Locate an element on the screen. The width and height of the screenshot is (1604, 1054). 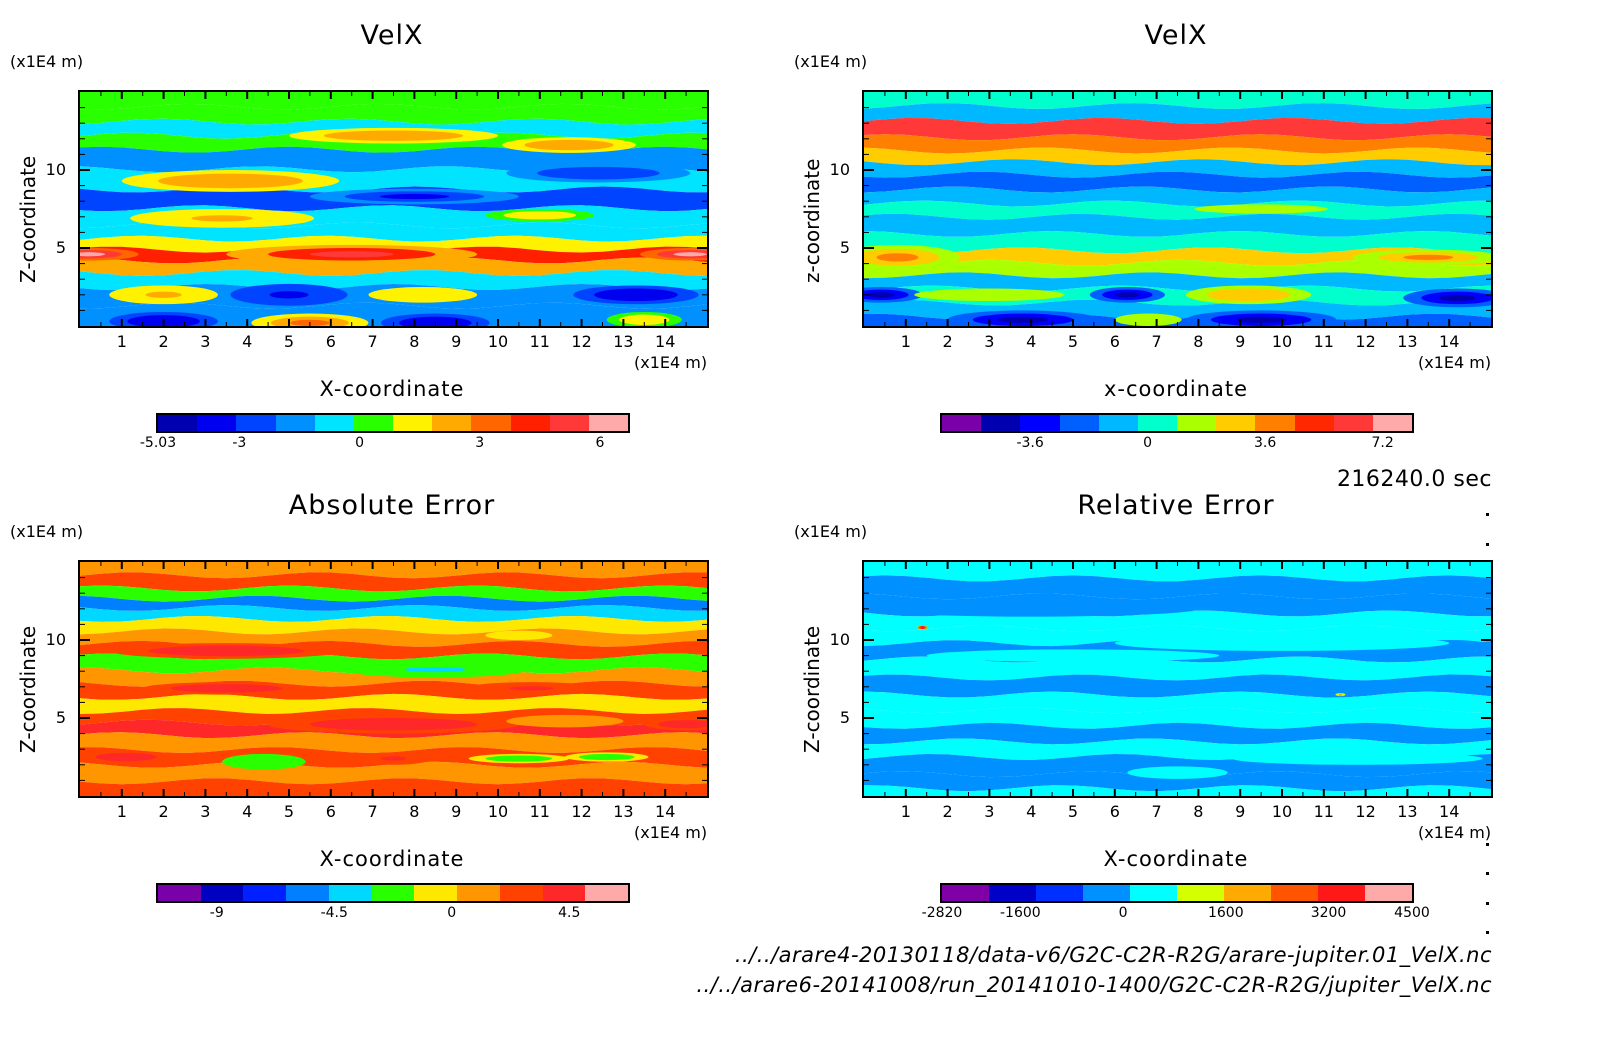
x-tick-label: 8 is located at coordinates (1198, 811).